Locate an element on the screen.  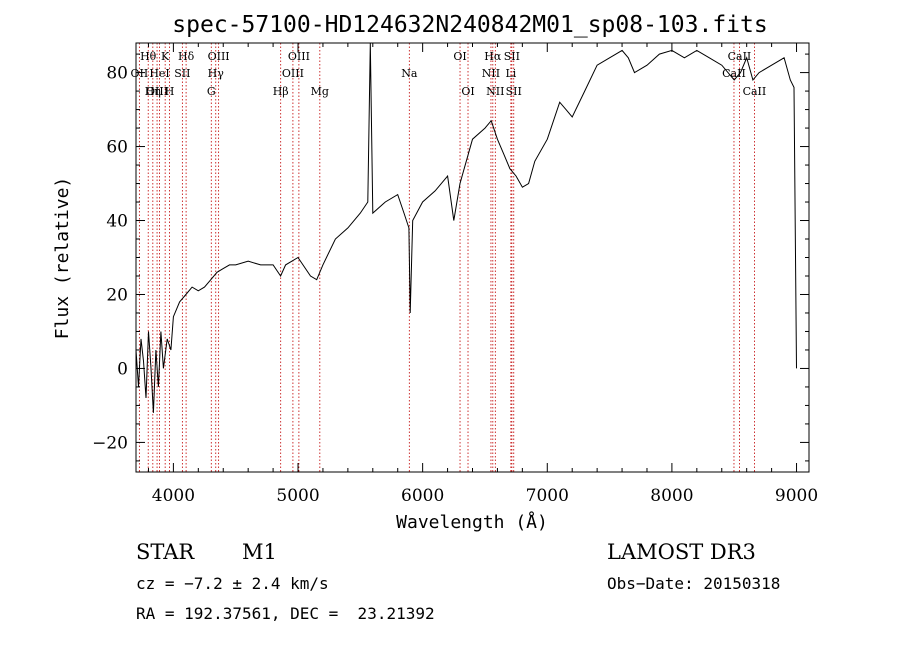
emission-line-label: Na is located at coordinates (409, 73).